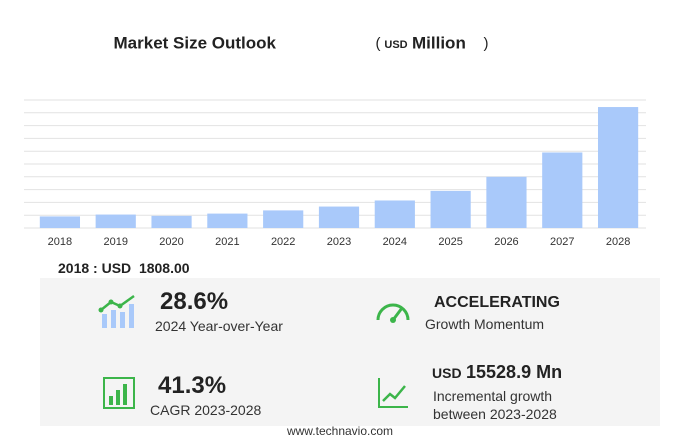 The height and width of the screenshot is (440, 680). I want to click on momentum-label: Growth Momentum, so click(485, 324).